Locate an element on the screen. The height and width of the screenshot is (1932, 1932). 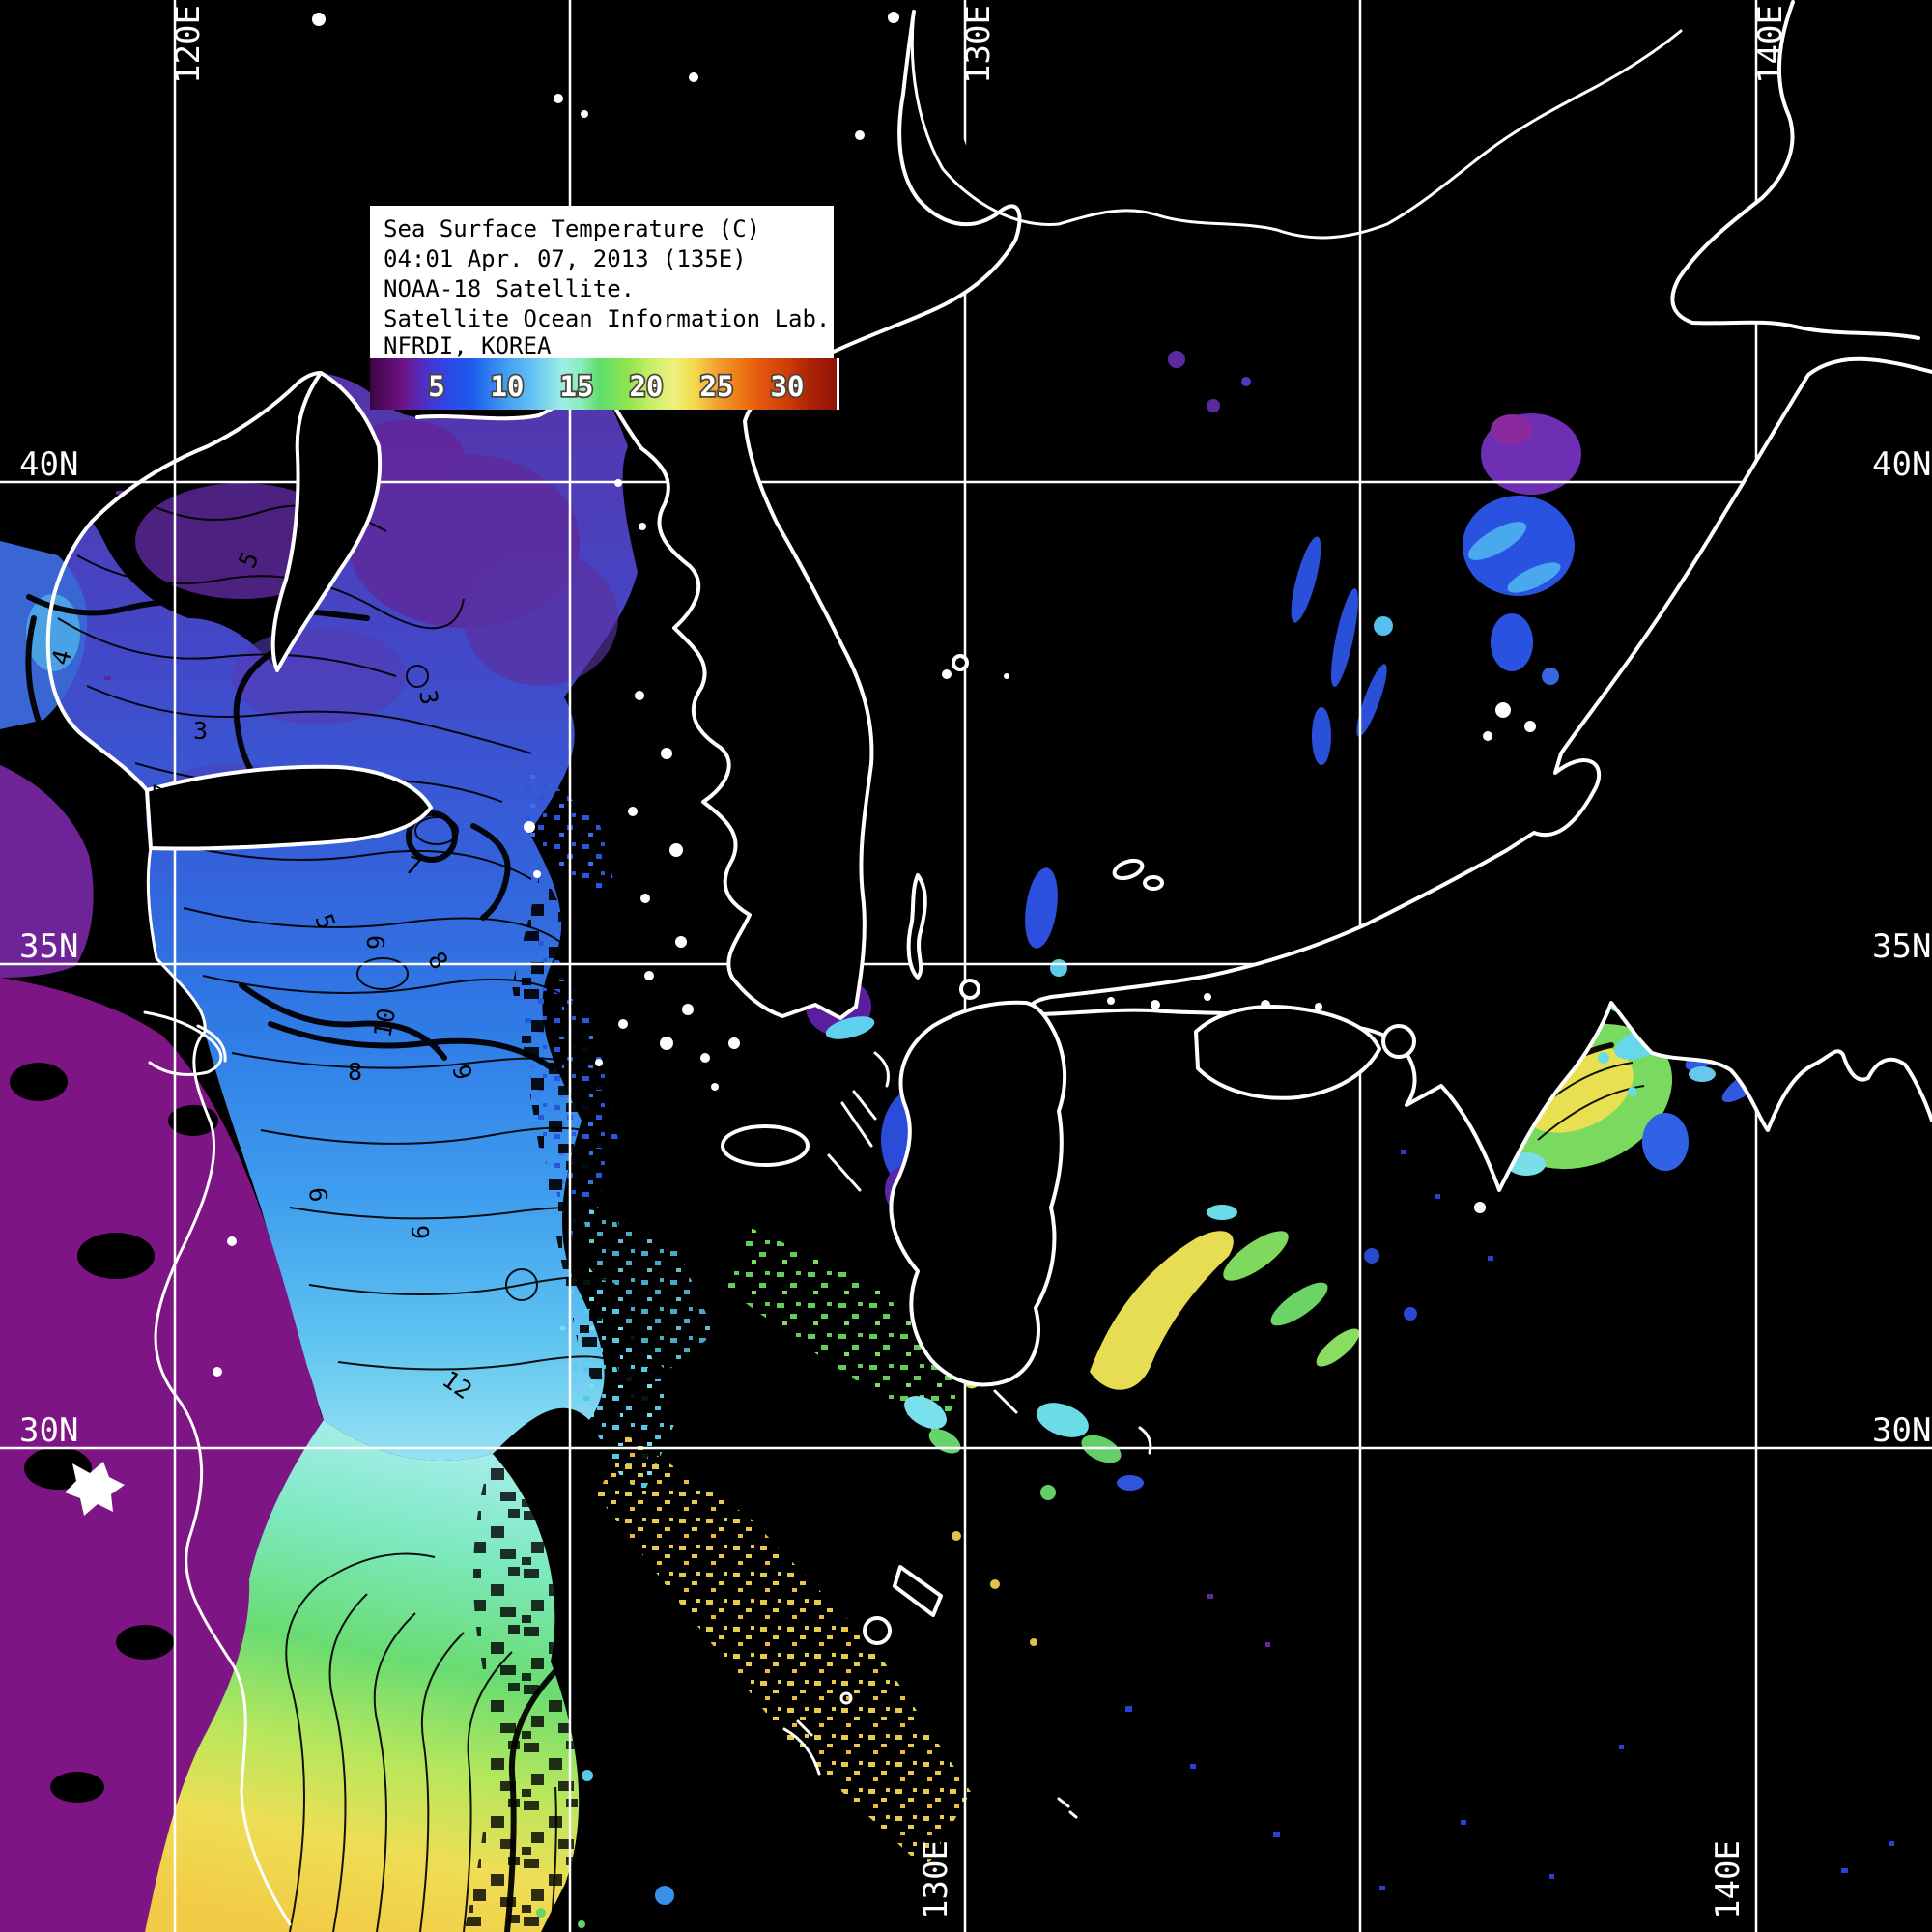
east-china-sea-coastal-field is located at coordinates (162, 1236).